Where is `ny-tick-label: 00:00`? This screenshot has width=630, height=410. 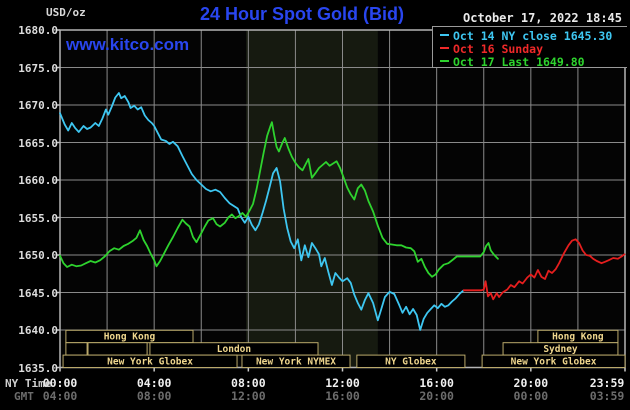 ny-tick-label: 00:00 is located at coordinates (60, 383).